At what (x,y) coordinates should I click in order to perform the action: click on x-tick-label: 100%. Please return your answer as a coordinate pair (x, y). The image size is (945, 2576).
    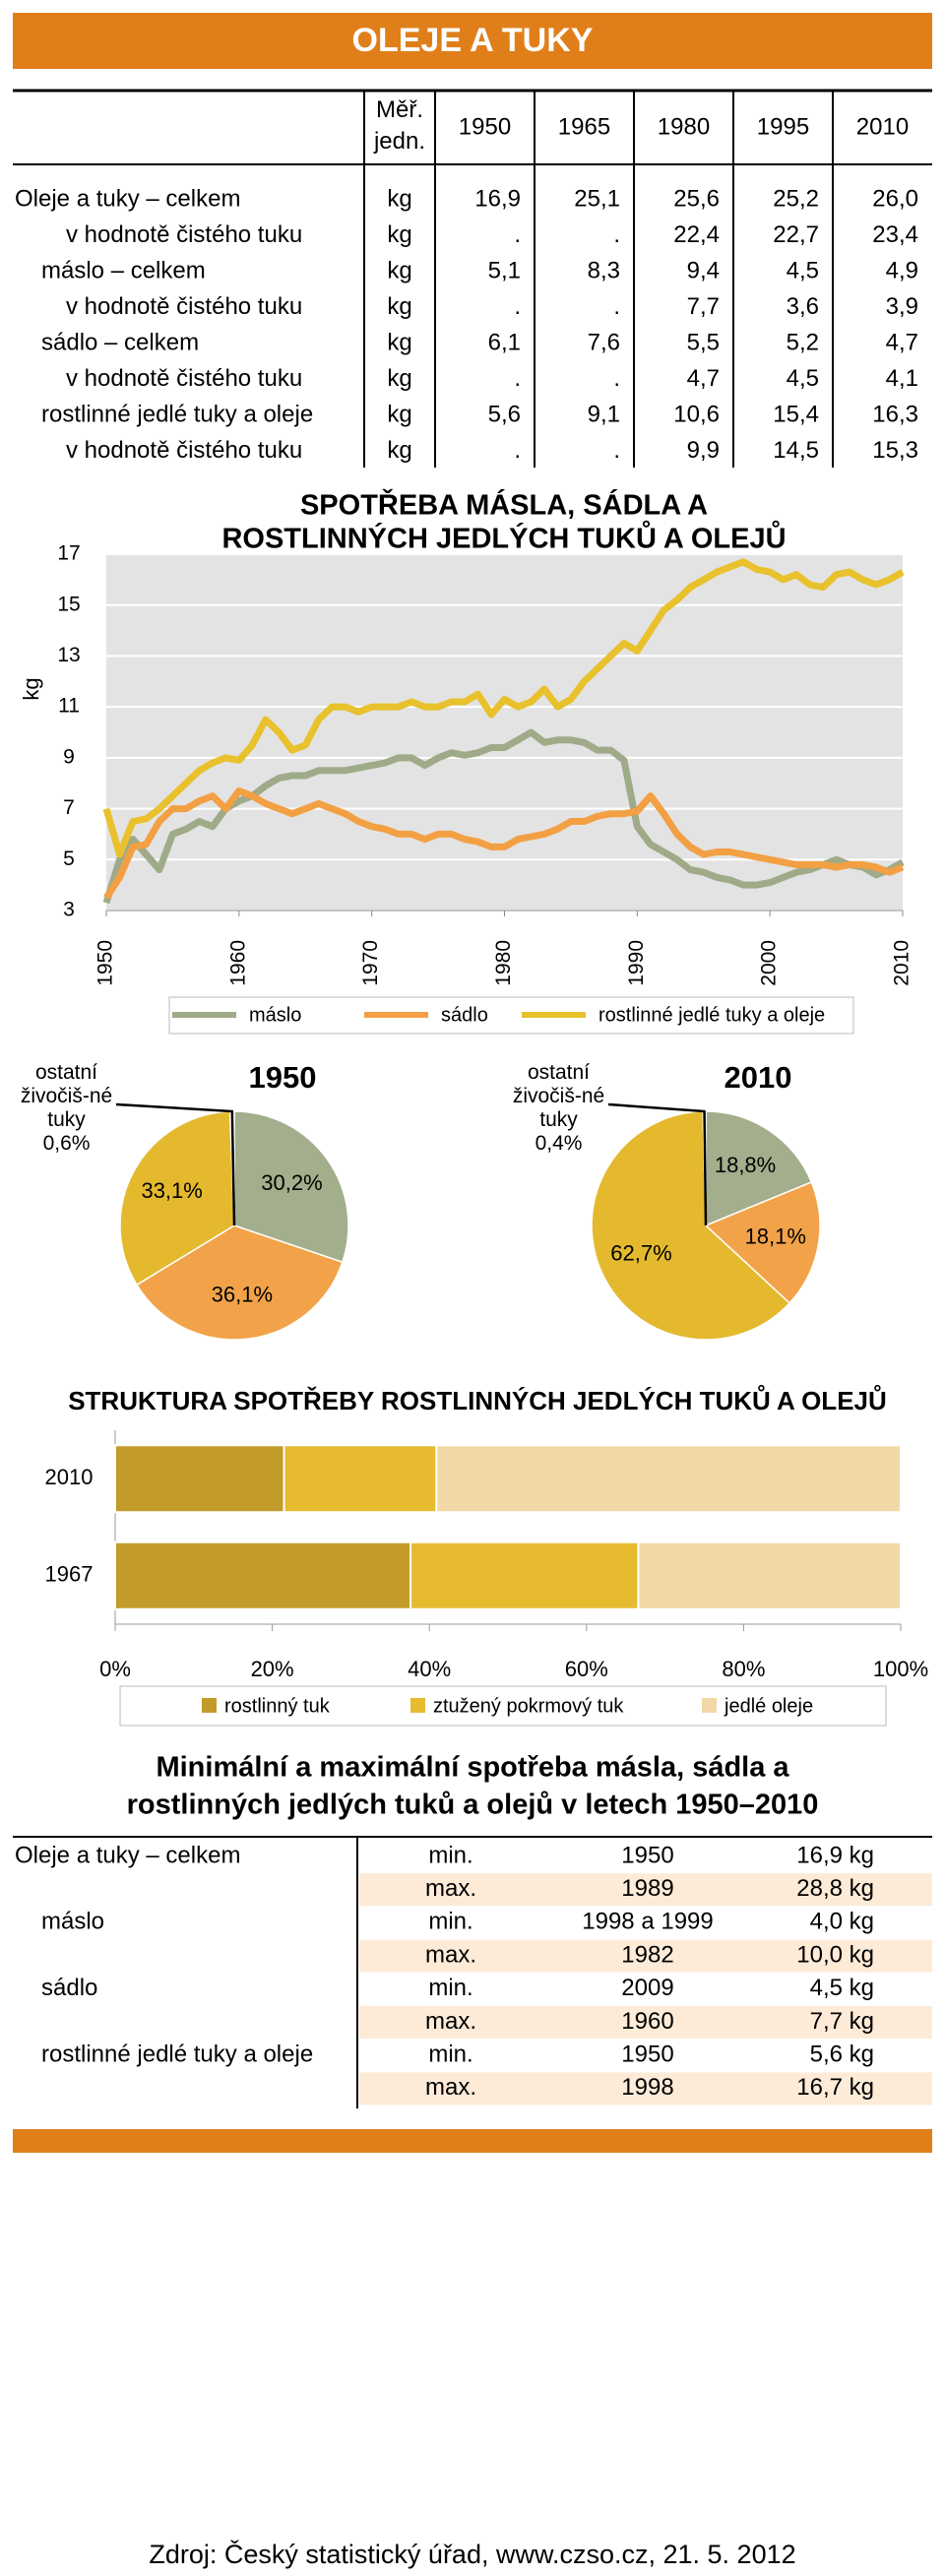
    Looking at the image, I should click on (900, 1669).